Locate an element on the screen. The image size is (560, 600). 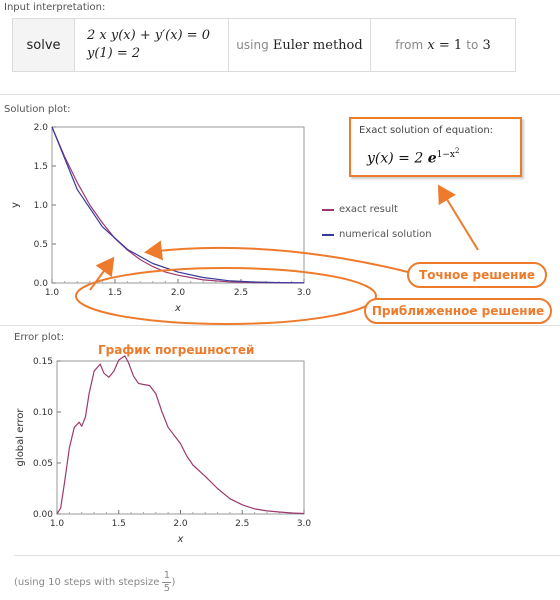
range-end: 3 is located at coordinates (486, 45).